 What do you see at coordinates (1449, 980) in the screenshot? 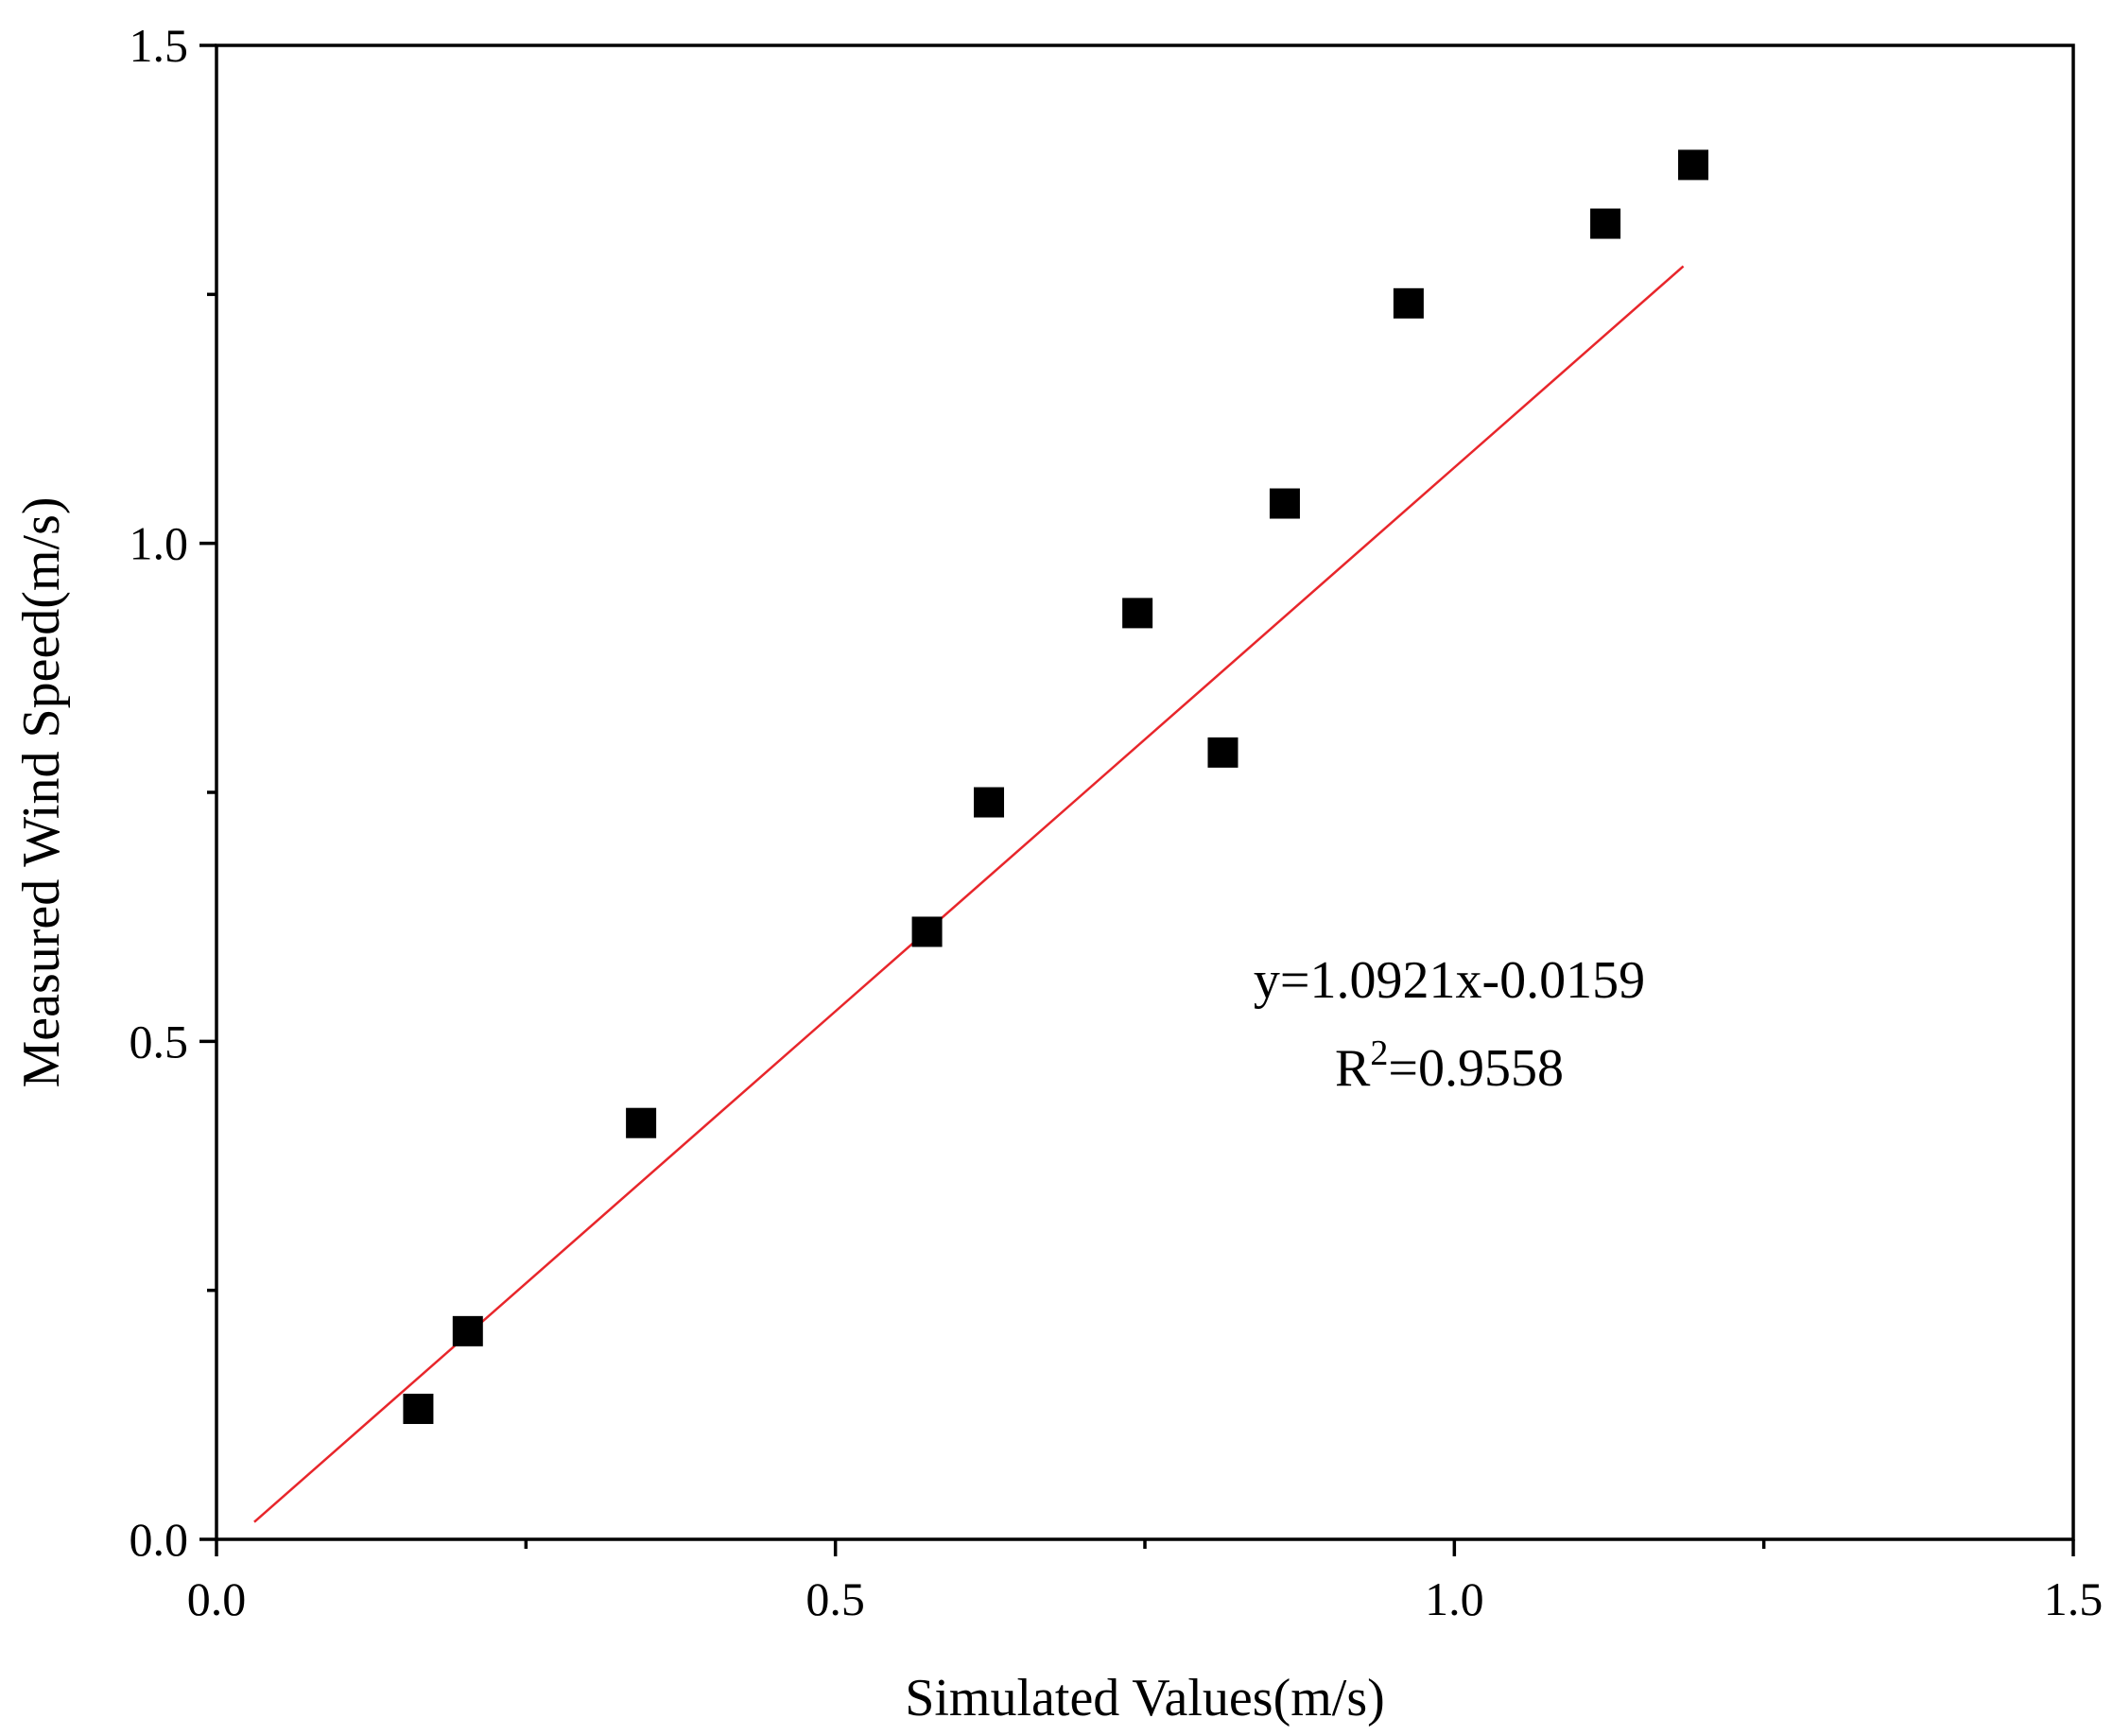
I see `fit-equation-label: y=1.0921x-0.0159` at bounding box center [1449, 980].